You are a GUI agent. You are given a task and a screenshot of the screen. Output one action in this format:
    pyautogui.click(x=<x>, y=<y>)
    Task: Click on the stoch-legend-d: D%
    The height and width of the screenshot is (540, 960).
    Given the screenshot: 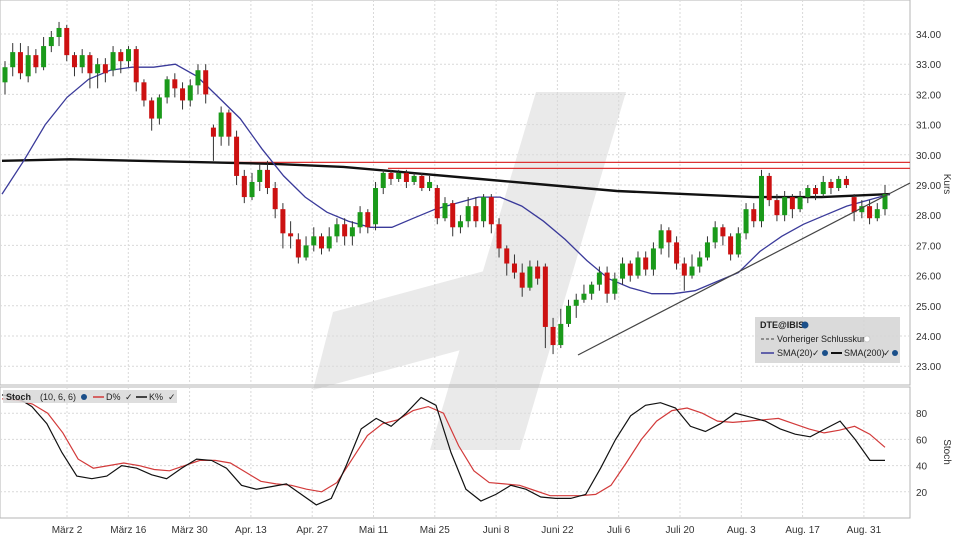 What is the action you would take?
    pyautogui.click(x=113, y=397)
    